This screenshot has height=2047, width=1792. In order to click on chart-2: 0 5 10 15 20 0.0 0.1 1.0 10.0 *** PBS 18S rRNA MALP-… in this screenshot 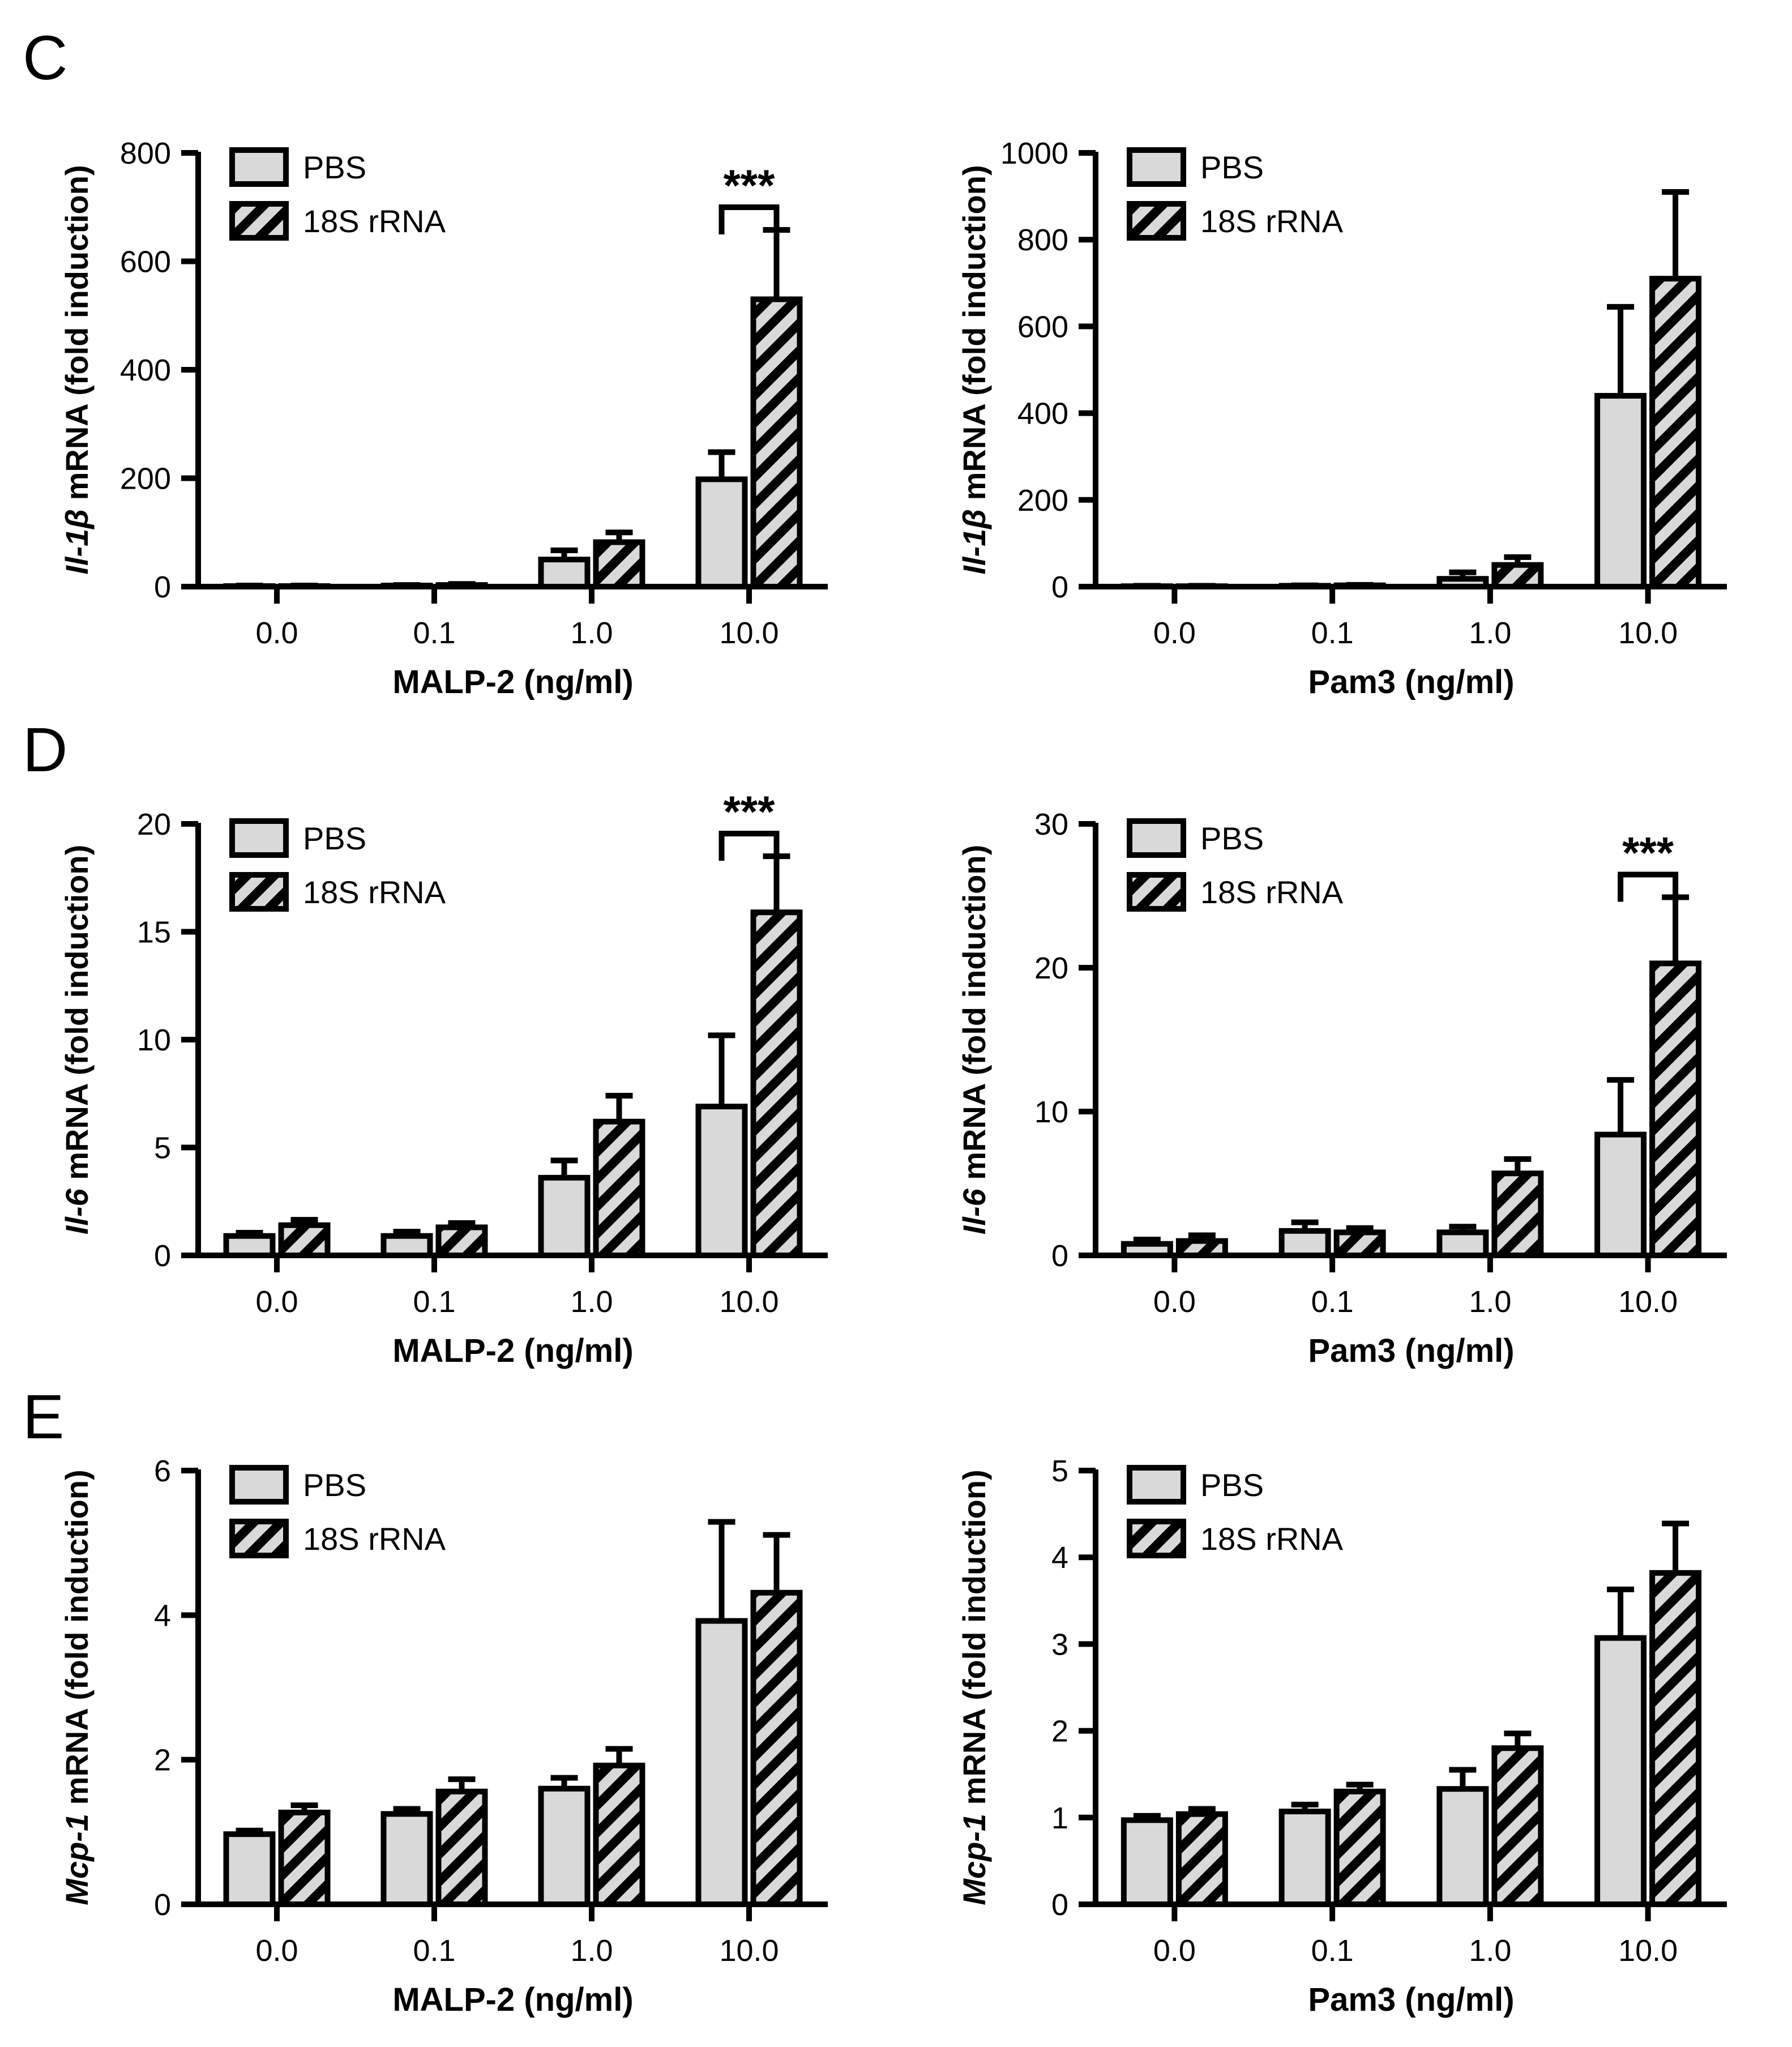, I will do `click(444, 1078)`.